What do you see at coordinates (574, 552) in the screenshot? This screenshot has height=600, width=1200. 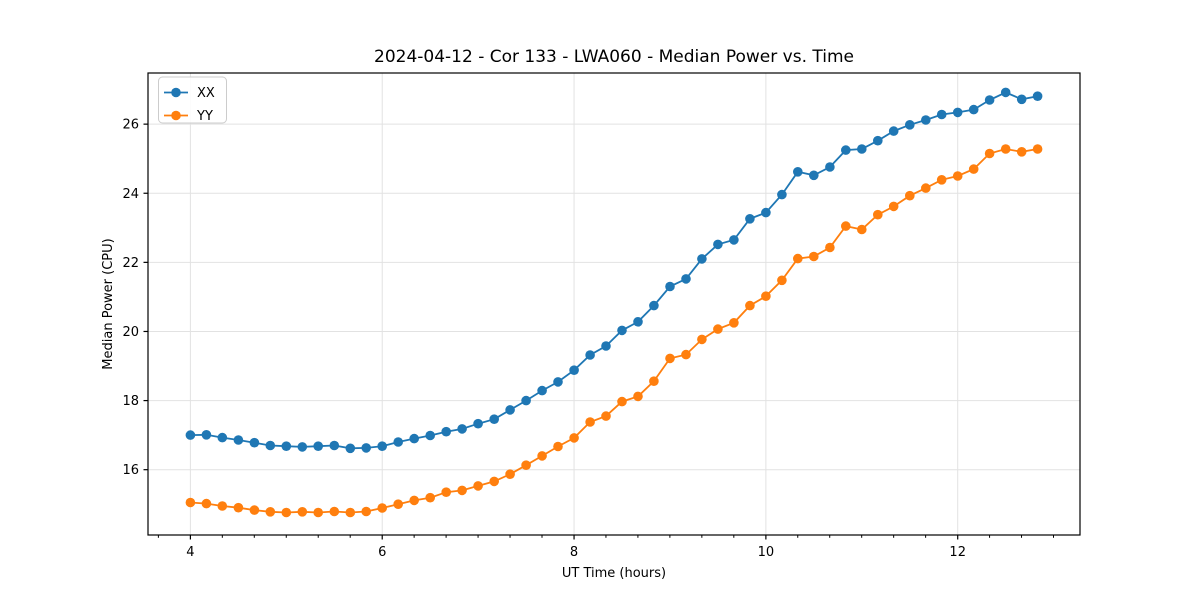 I see `x-tick-label: 8` at bounding box center [574, 552].